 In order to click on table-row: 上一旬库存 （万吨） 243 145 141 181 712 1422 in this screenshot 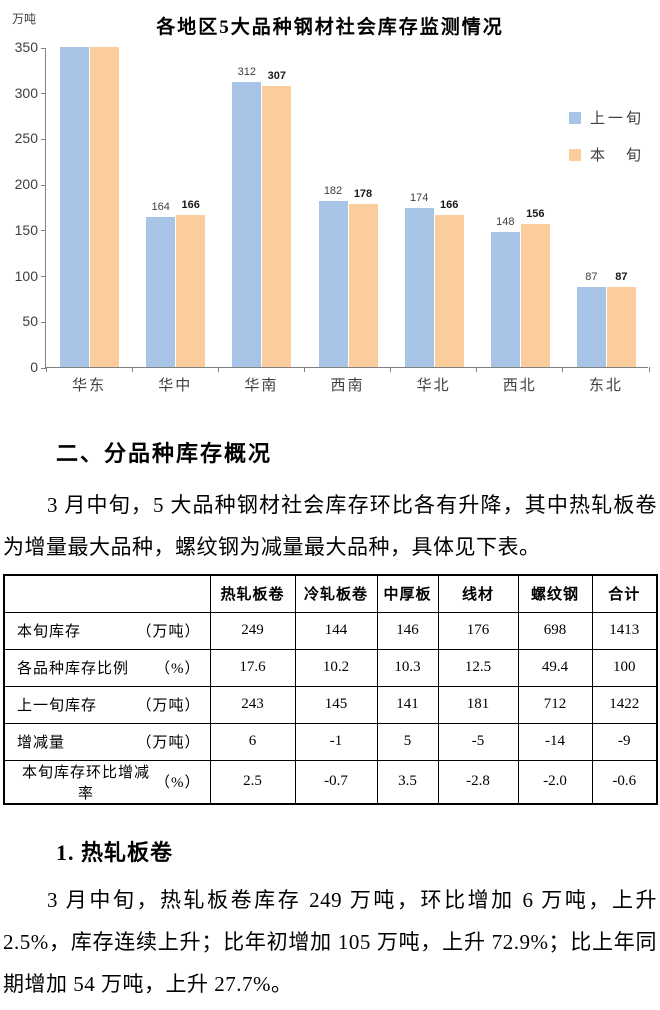, I will do `click(330, 704)`.